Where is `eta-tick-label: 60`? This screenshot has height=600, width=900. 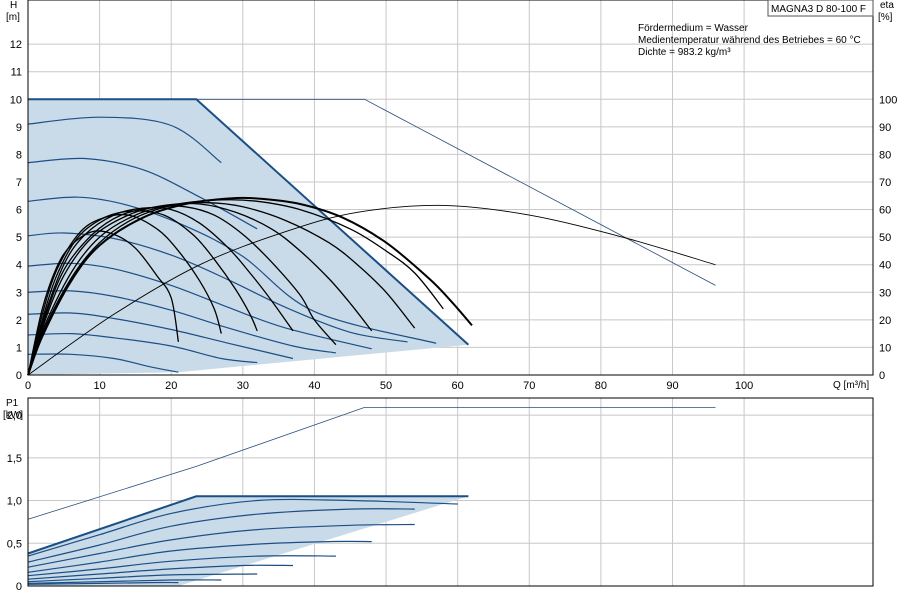
eta-tick-label: 60 is located at coordinates (885, 211).